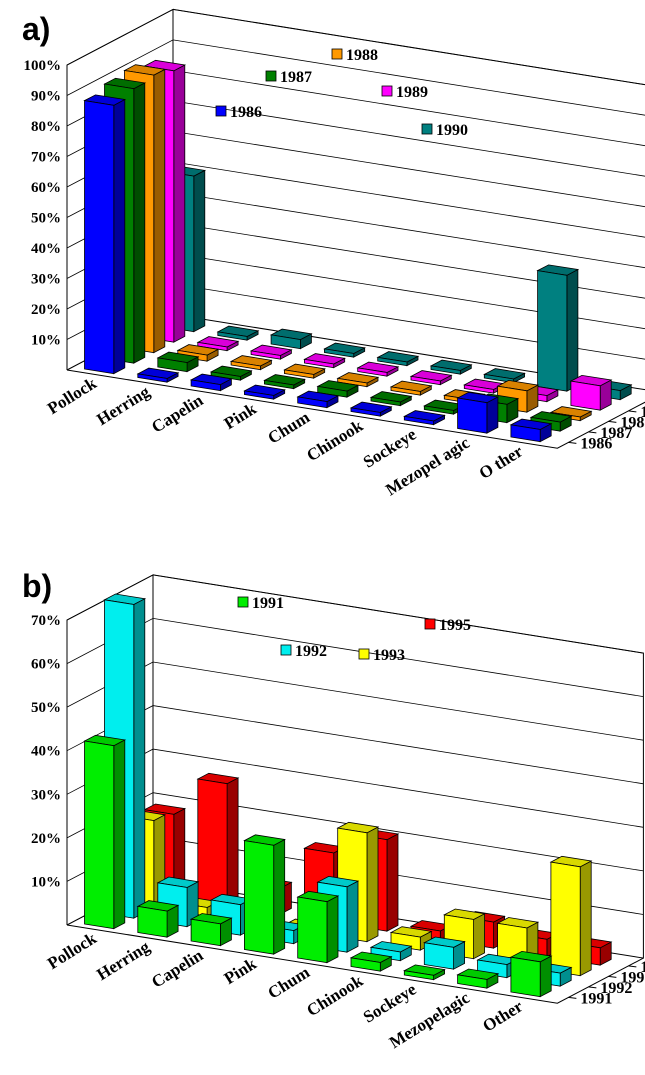 The width and height of the screenshot is (645, 1075). I want to click on bar-1992-sockeye, so click(444, 953).